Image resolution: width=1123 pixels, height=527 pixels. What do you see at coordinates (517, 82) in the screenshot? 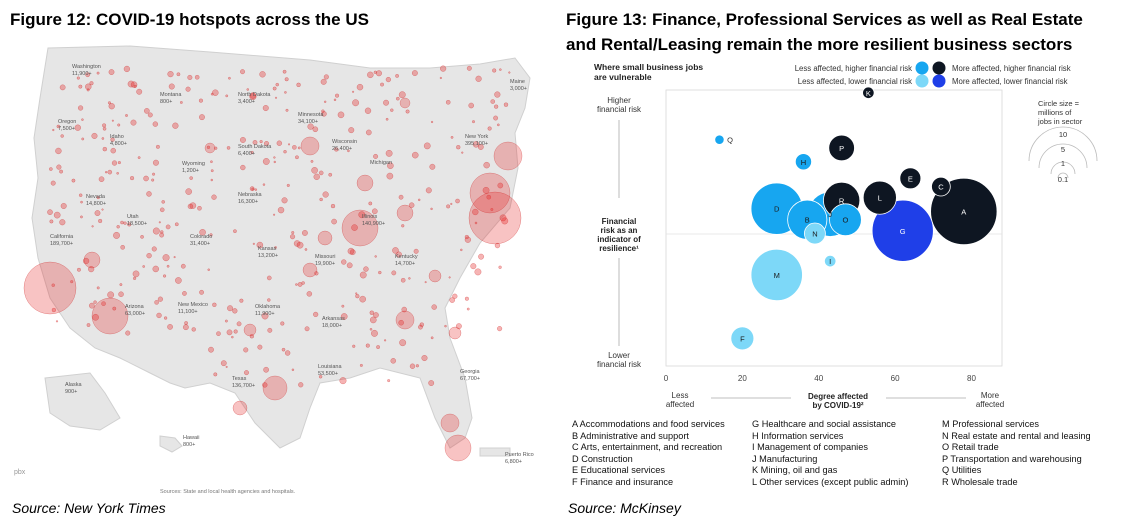
I see `map-state-name: Maine` at bounding box center [517, 82].